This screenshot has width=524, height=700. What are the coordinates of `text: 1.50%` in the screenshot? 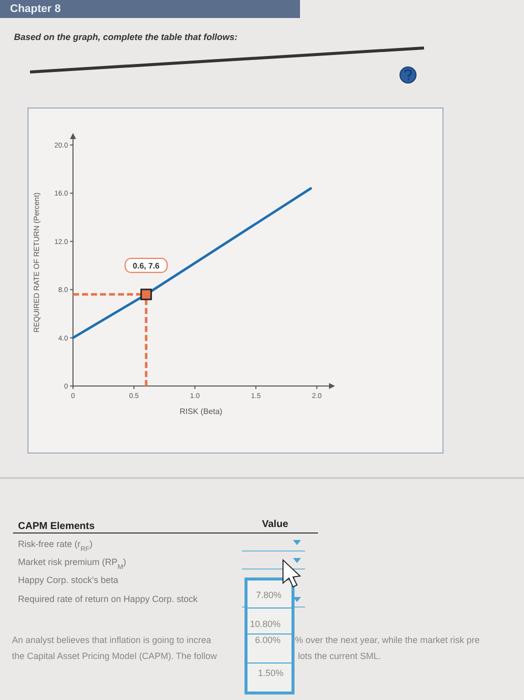 It's located at (271, 673).